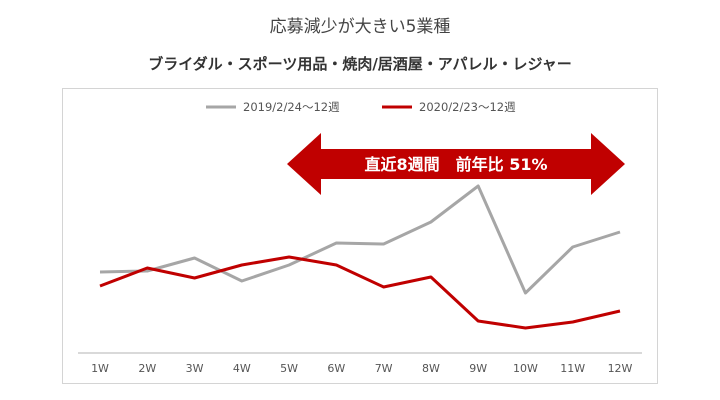 The width and height of the screenshot is (720, 400). Describe the element at coordinates (467, 107) in the screenshot. I see `legend-label: 2020/2/23〜12週` at that location.